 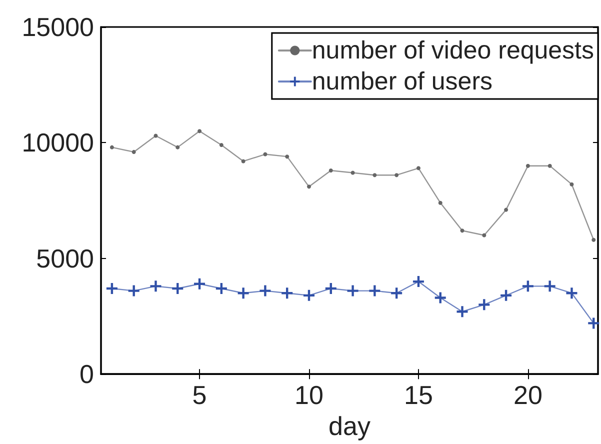 What do you see at coordinates (58, 27) in the screenshot?
I see `y-tick-label: 15000` at bounding box center [58, 27].